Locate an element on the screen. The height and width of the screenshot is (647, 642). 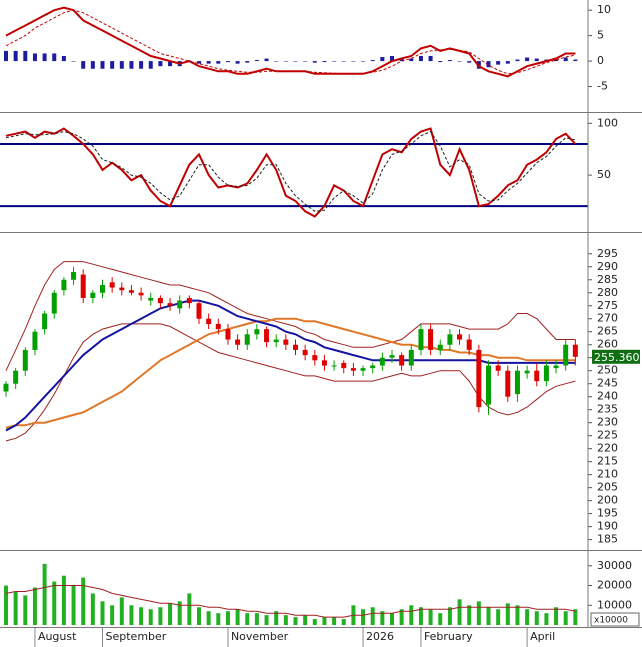
x-tick-label: November is located at coordinates (260, 636).